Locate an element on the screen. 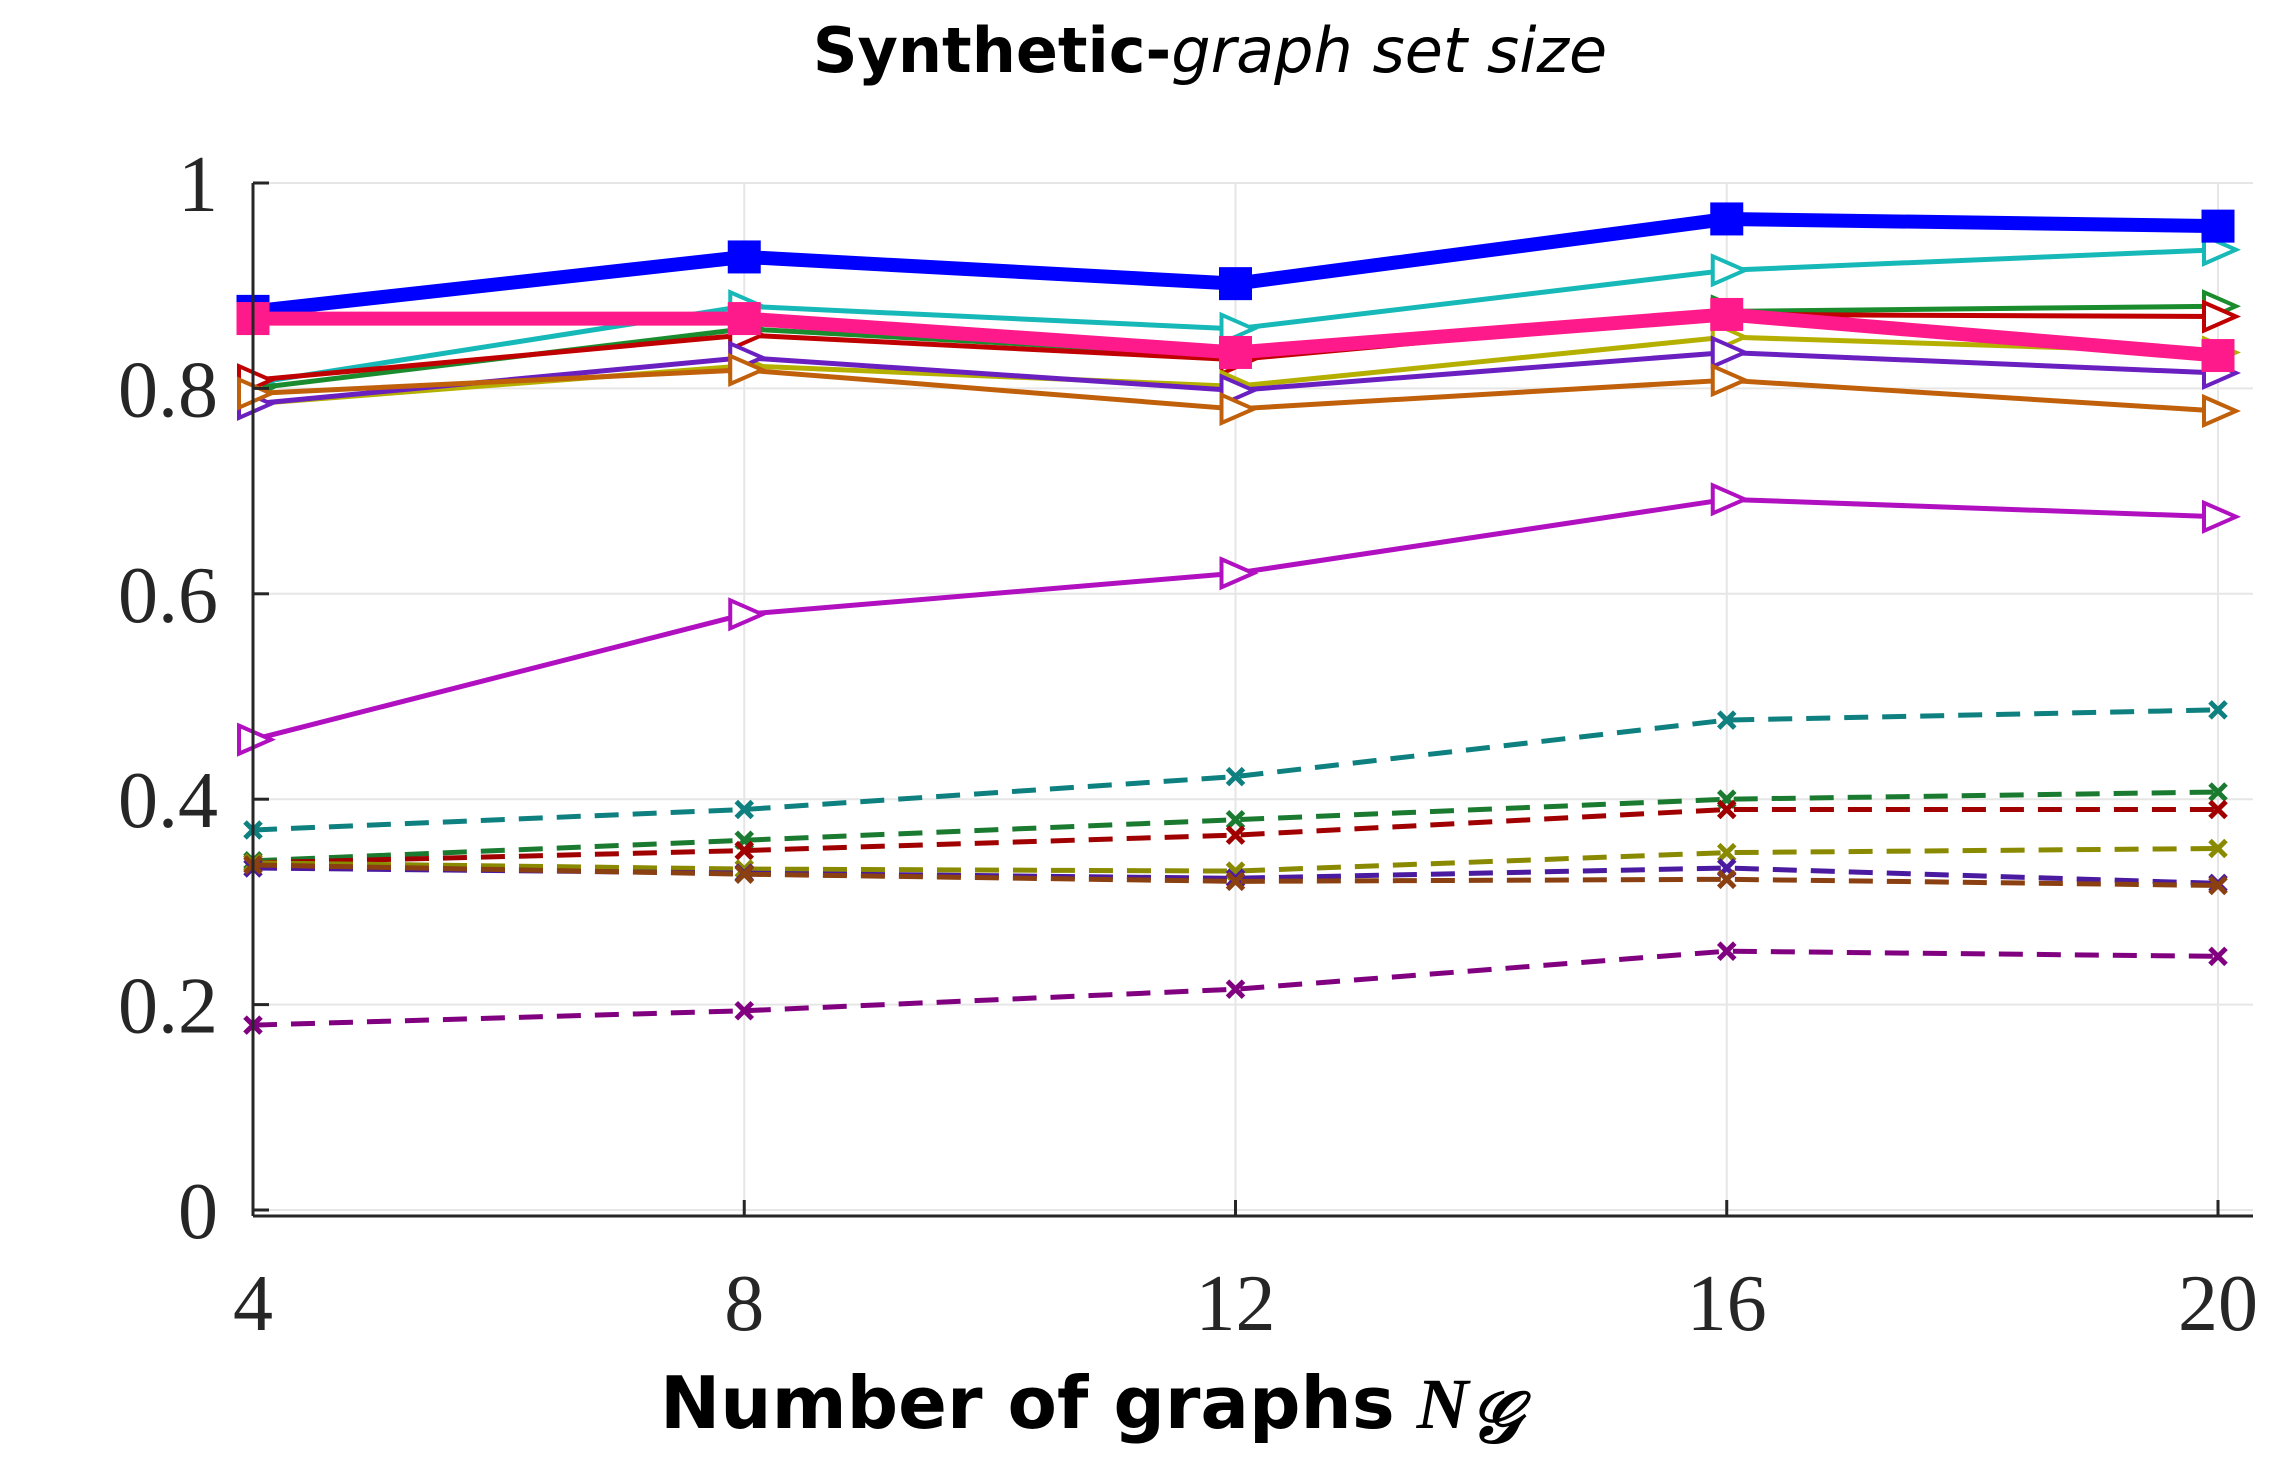  chart-title: Synthetic-graph set size is located at coordinates (1210, 50).